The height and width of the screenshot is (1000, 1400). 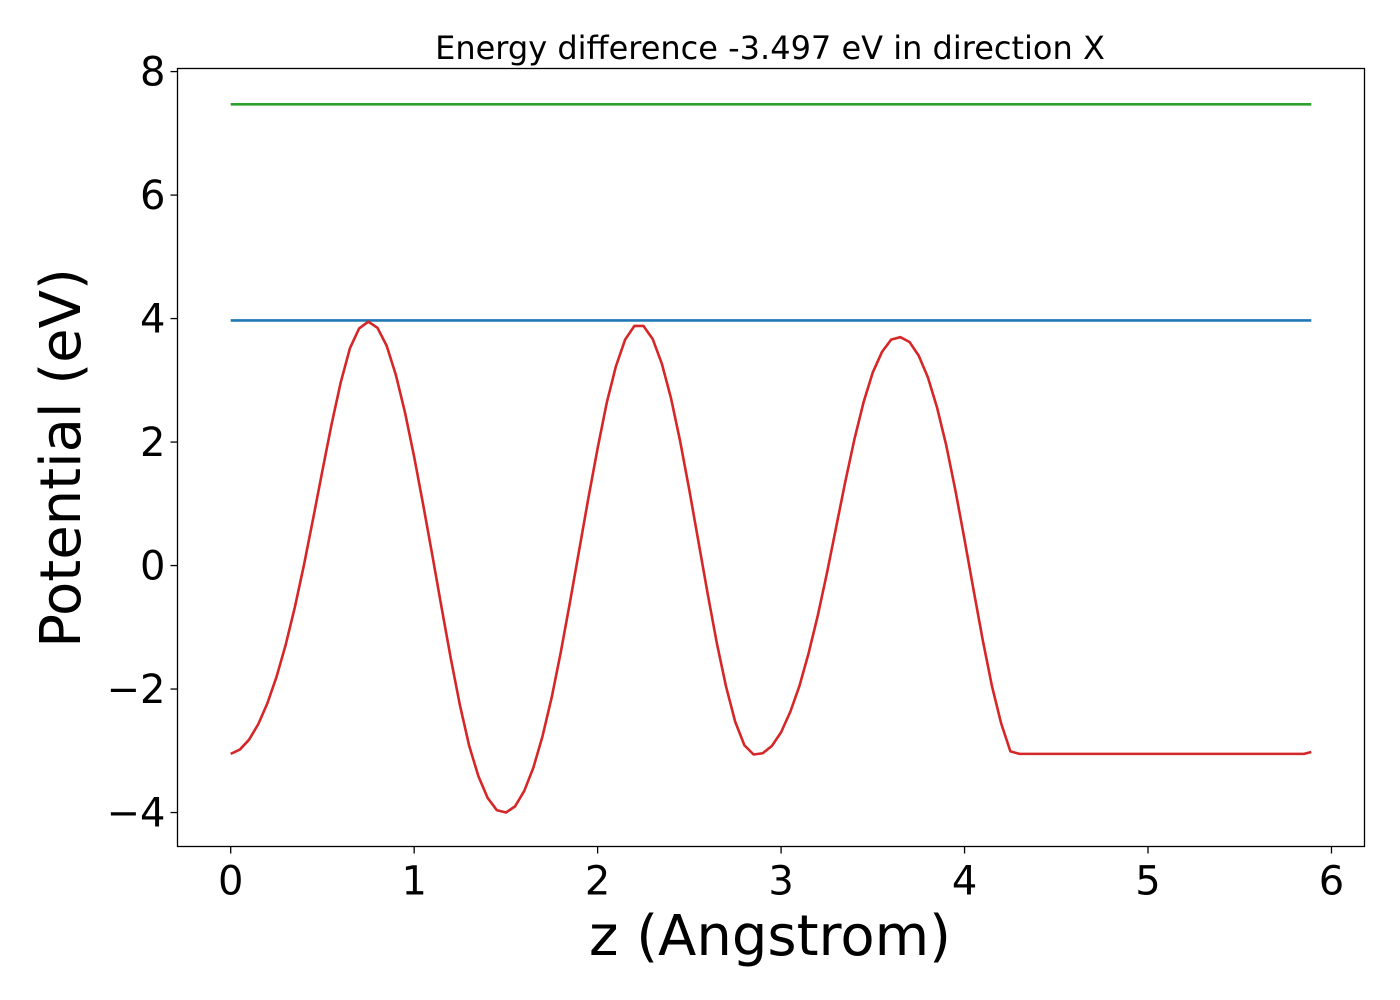 What do you see at coordinates (780, 882) in the screenshot?
I see `x-tick-label: 3` at bounding box center [780, 882].